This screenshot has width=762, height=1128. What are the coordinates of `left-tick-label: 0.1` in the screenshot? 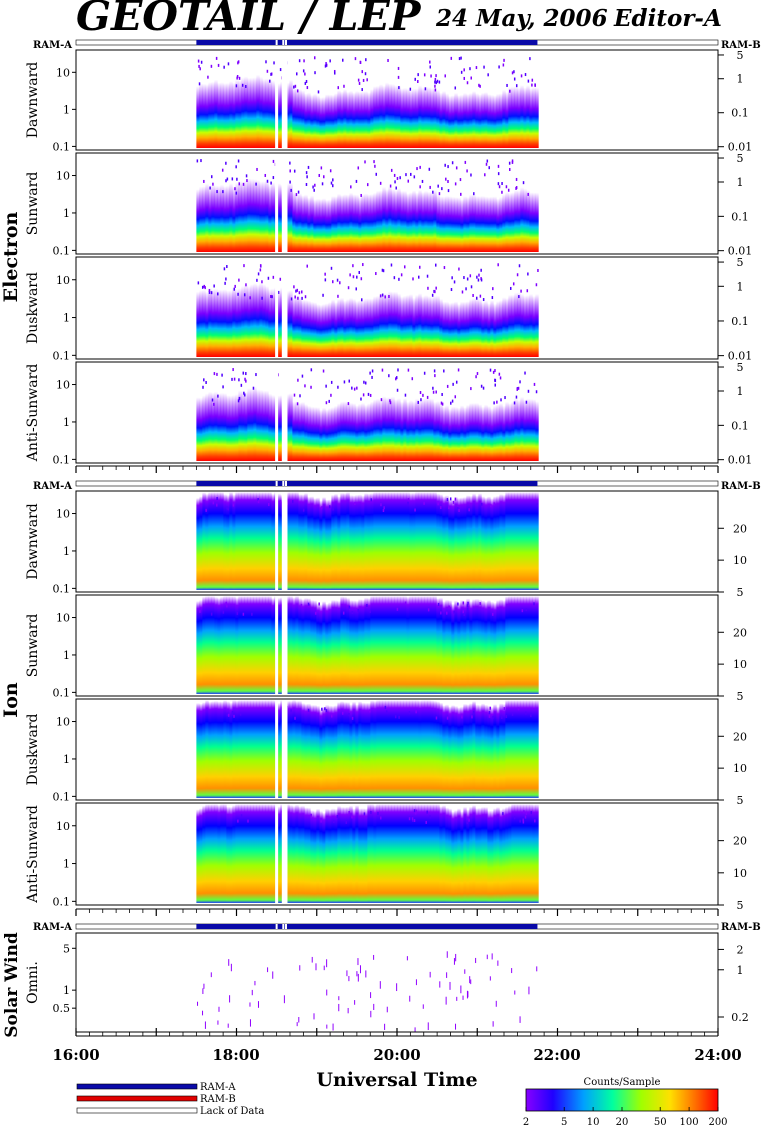 It's located at (62, 355).